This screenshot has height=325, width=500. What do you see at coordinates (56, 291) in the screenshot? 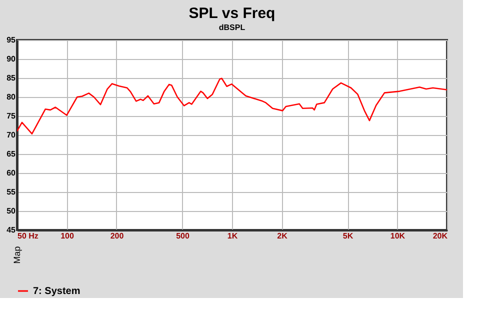
I see `legend-label: 7: System` at bounding box center [56, 291].